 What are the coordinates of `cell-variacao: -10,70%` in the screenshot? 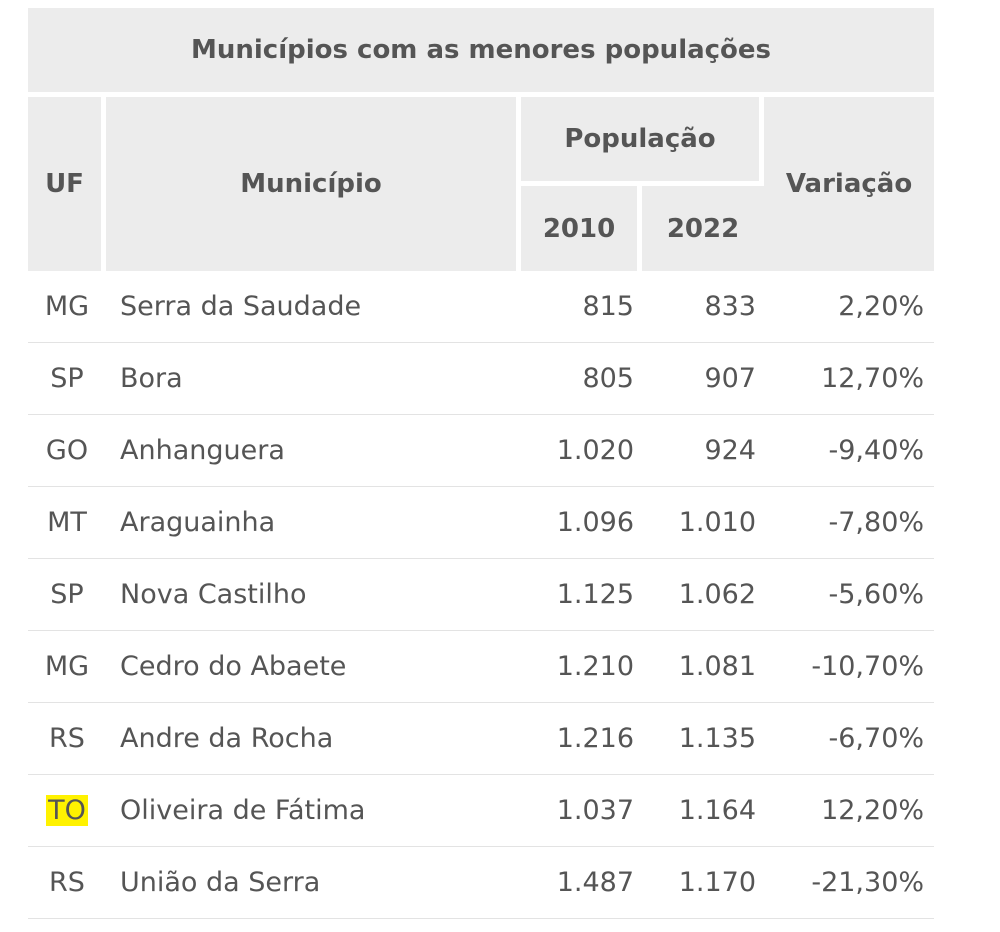 It's located at (849, 667).